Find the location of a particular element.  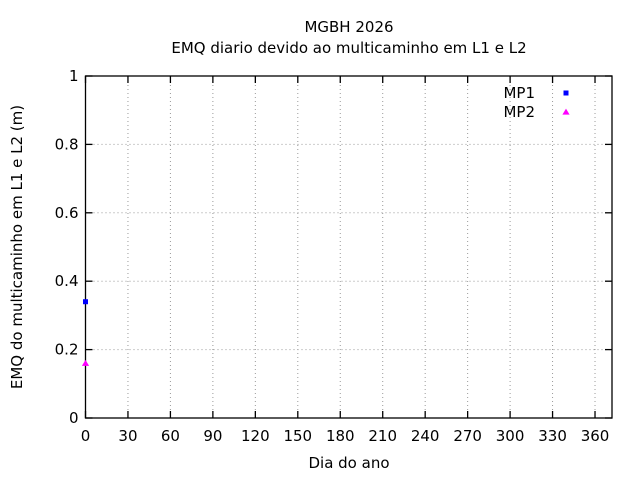

legend-label-mp1: MP1 is located at coordinates (519, 93).